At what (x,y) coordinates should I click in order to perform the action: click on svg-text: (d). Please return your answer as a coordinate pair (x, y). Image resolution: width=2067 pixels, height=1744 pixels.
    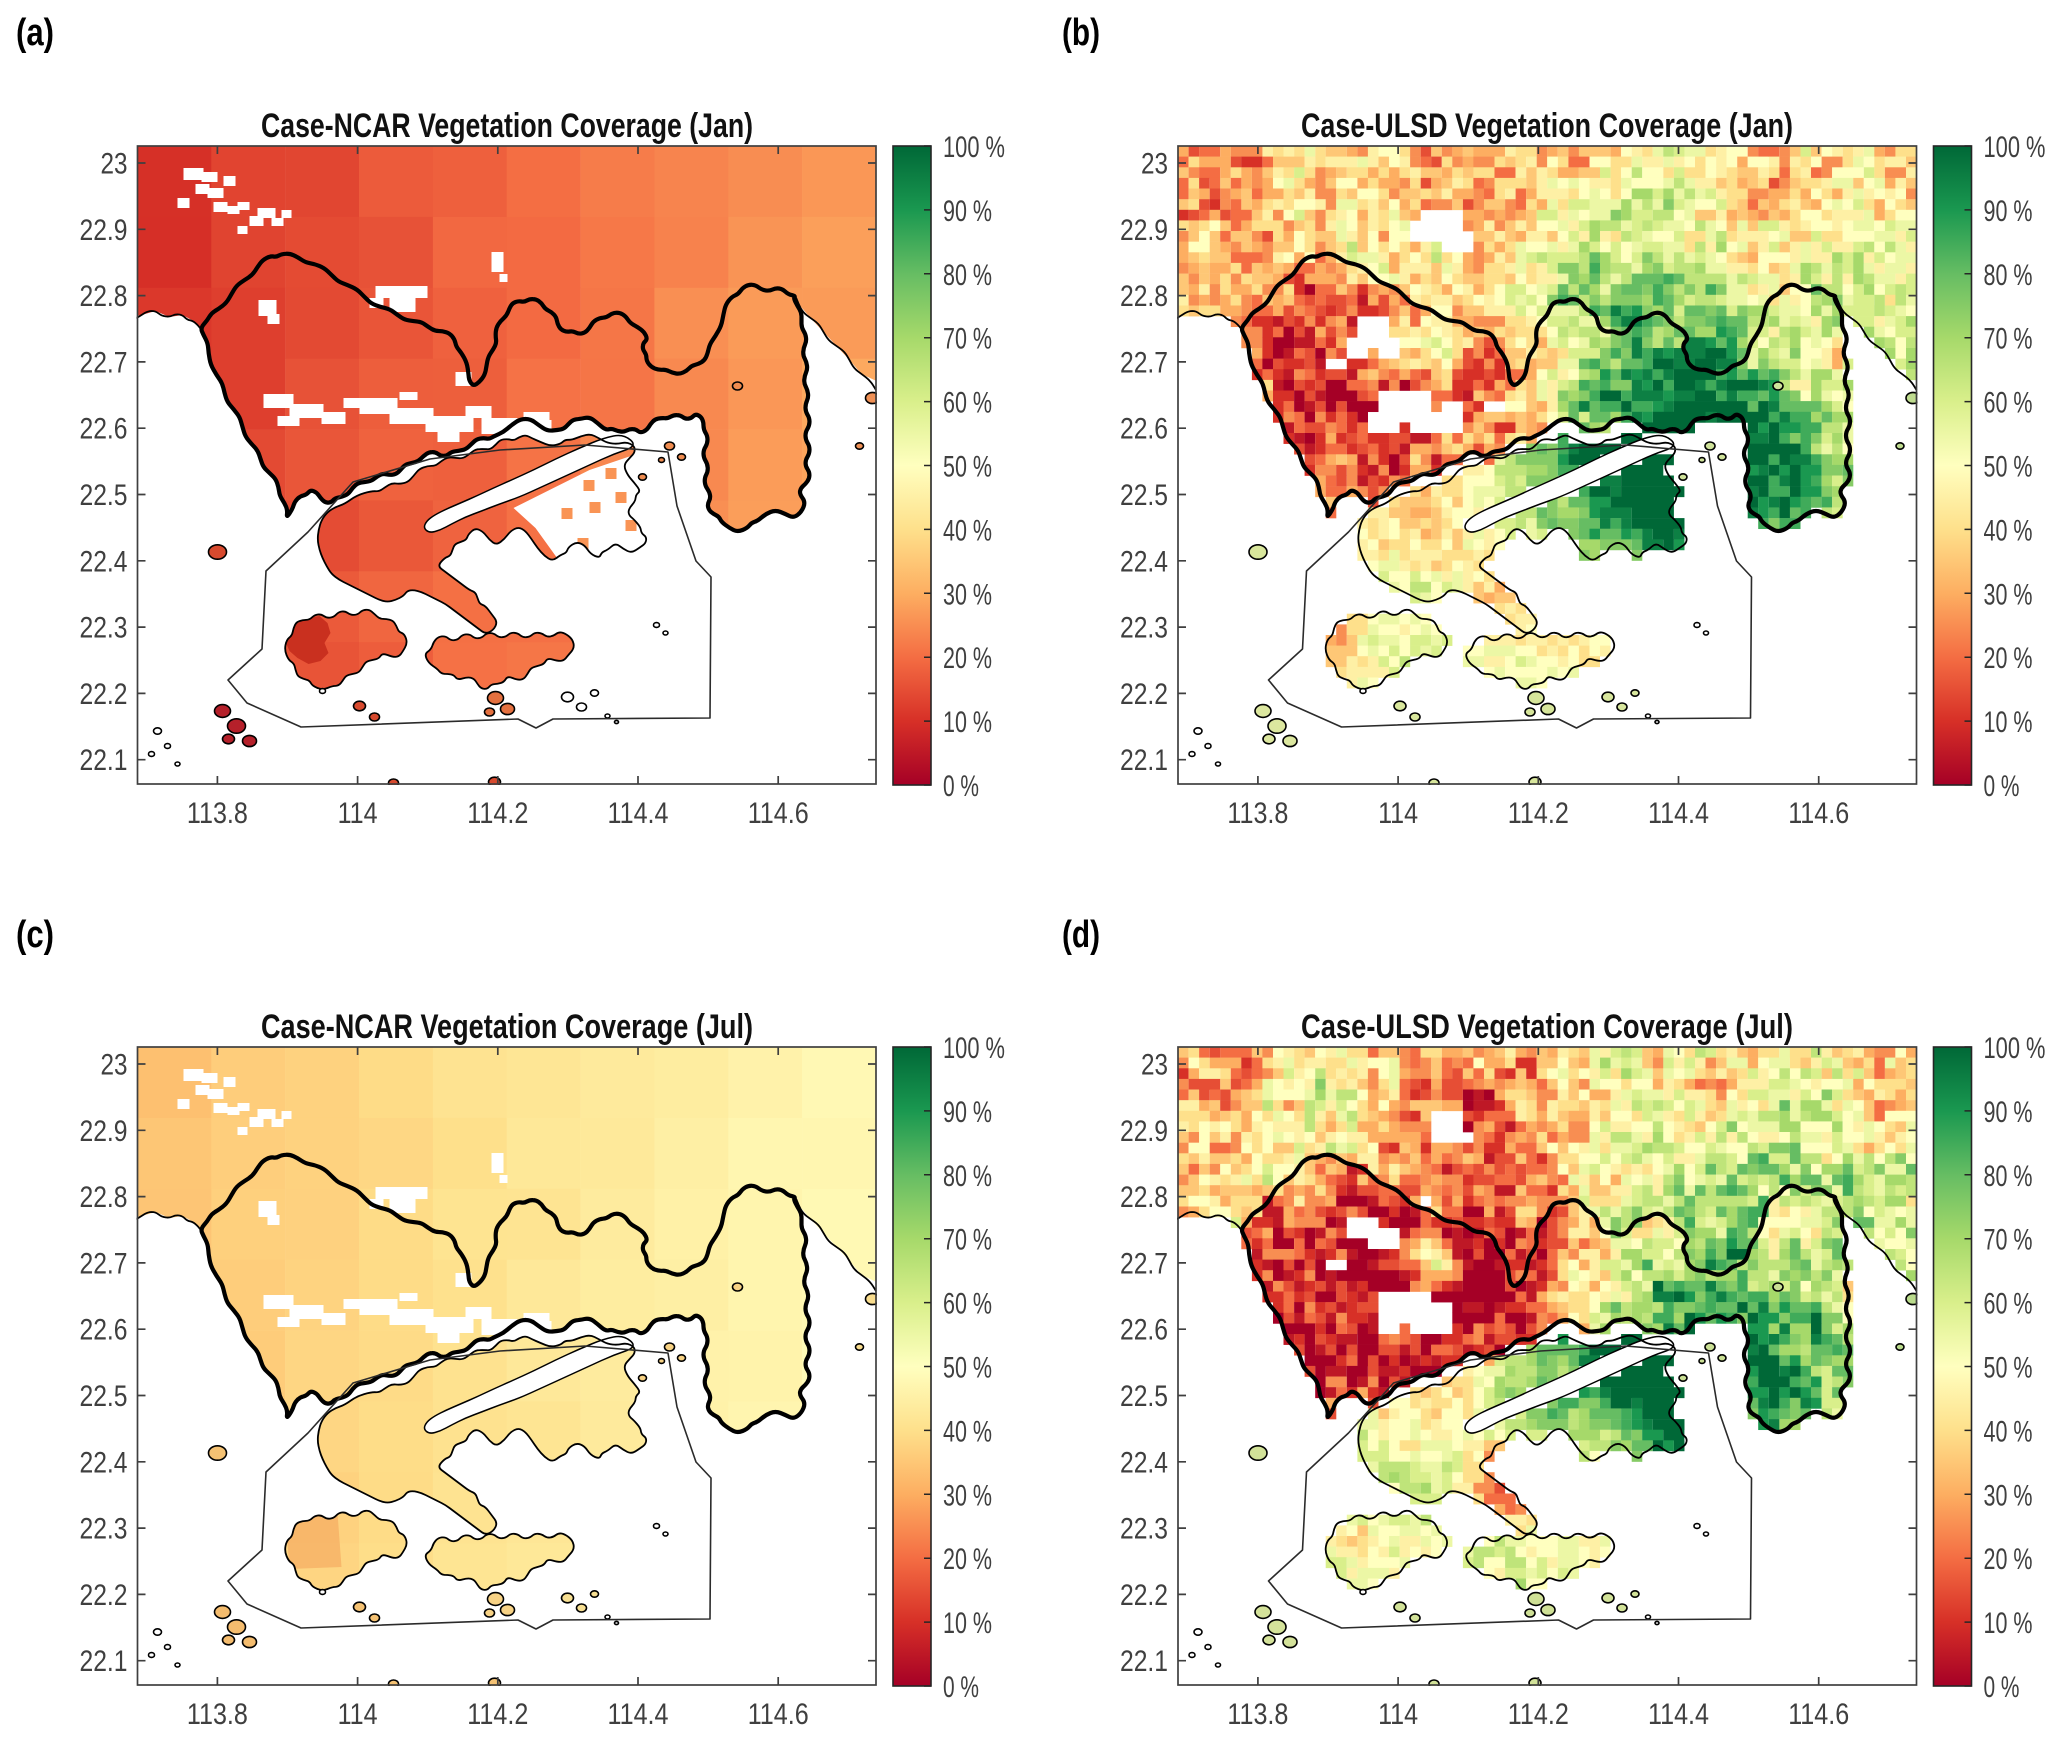
    Looking at the image, I should click on (1081, 935).